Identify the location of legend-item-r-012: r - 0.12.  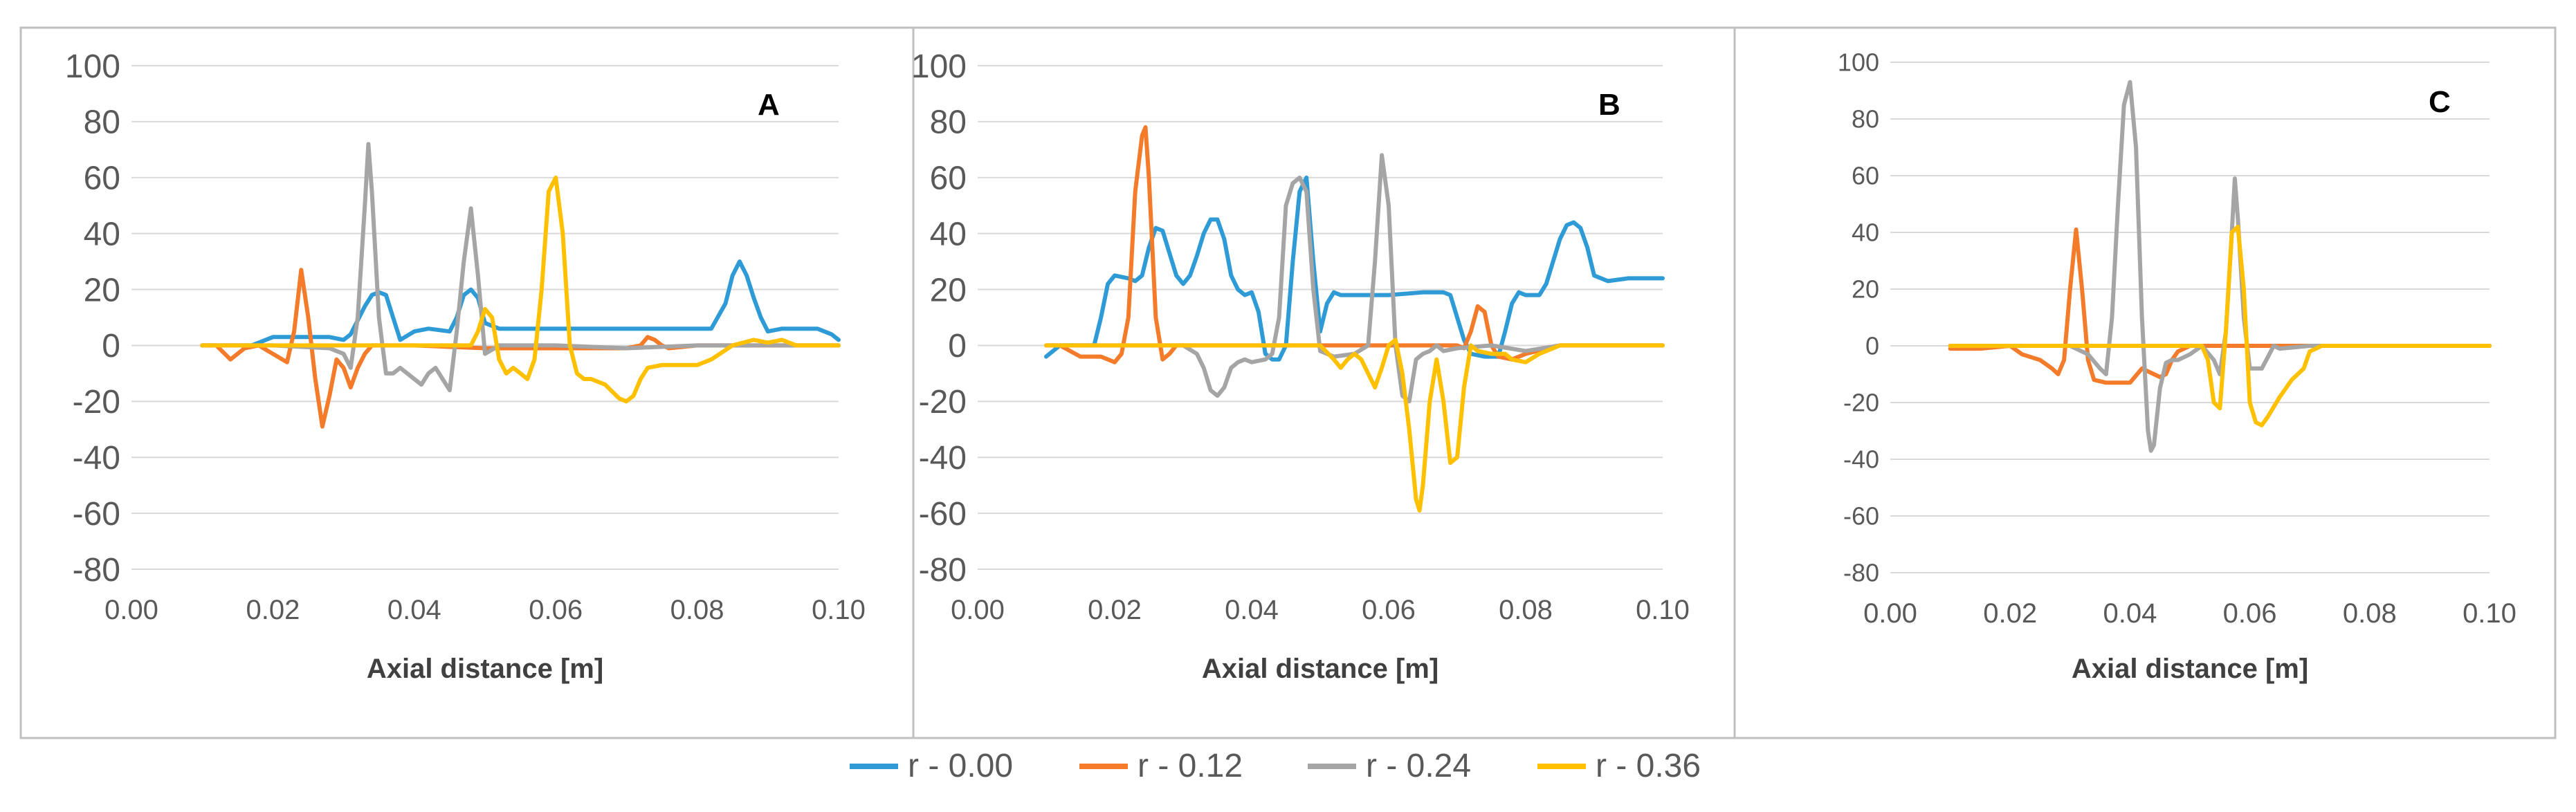
(1161, 766).